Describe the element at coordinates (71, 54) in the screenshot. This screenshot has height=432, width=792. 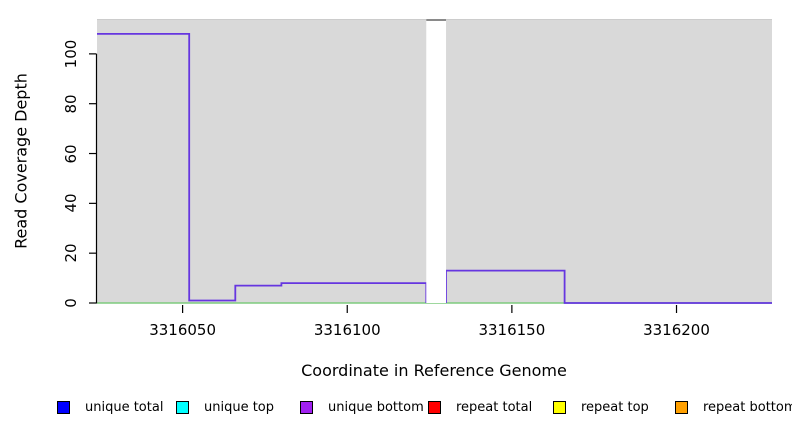
I see `y-tick-label: 100` at that location.